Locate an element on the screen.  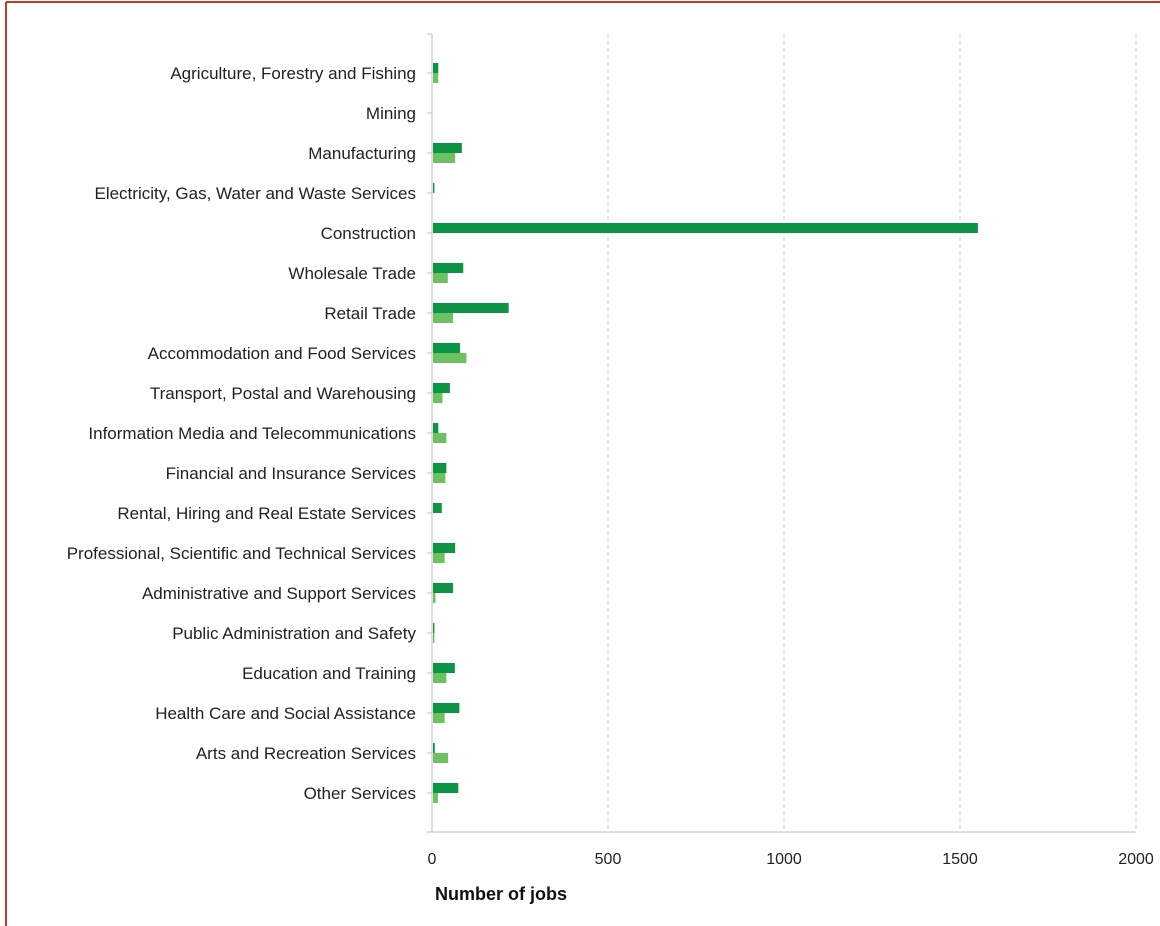
x-tick-label: 1000 is located at coordinates (784, 859).